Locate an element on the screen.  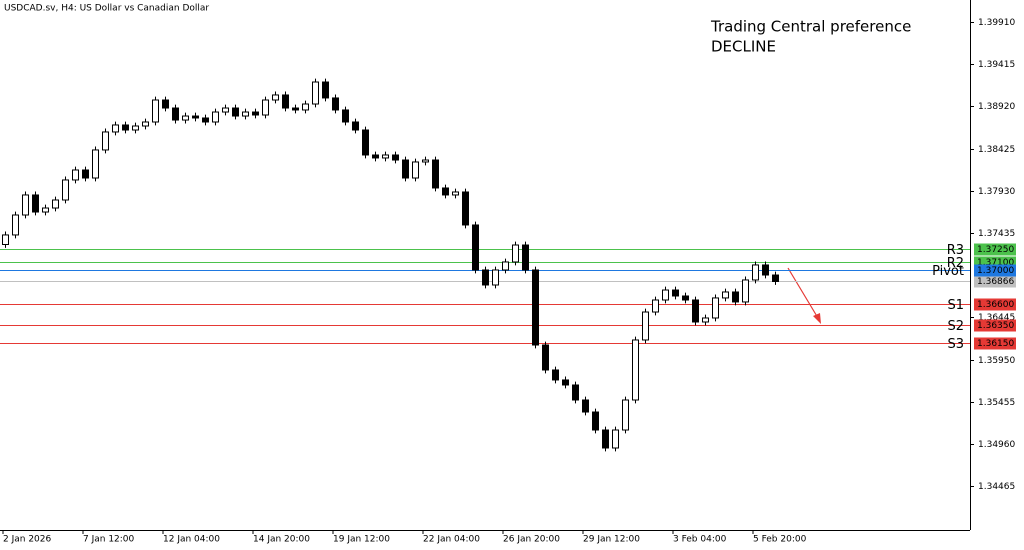
x-tick-label: 29 Jan 12:00 is located at coordinates (611, 540).